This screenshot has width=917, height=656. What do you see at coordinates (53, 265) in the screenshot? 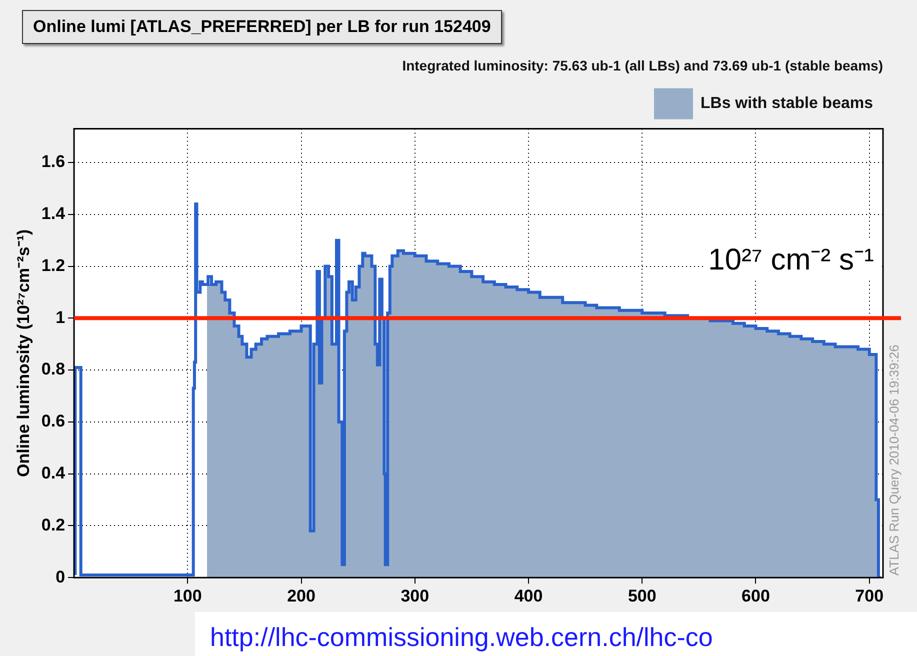
I see `y-tick-label: 1.2` at bounding box center [53, 265].